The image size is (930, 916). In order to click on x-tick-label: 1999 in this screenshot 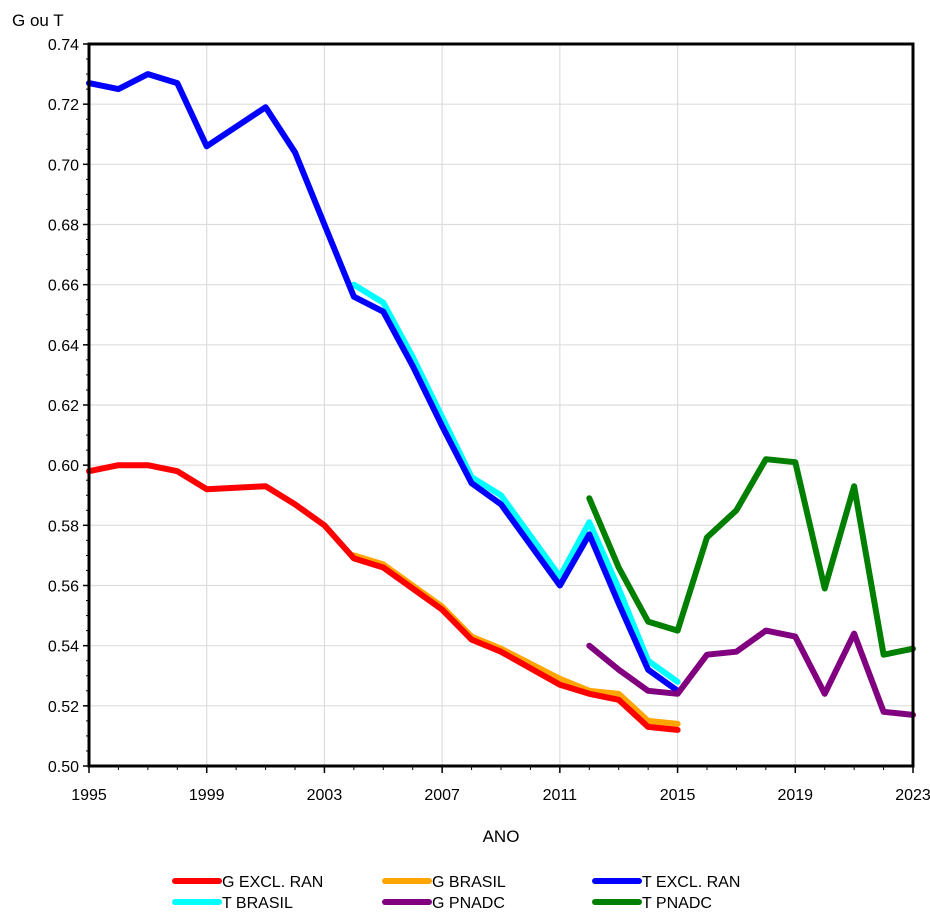, I will do `click(207, 795)`.